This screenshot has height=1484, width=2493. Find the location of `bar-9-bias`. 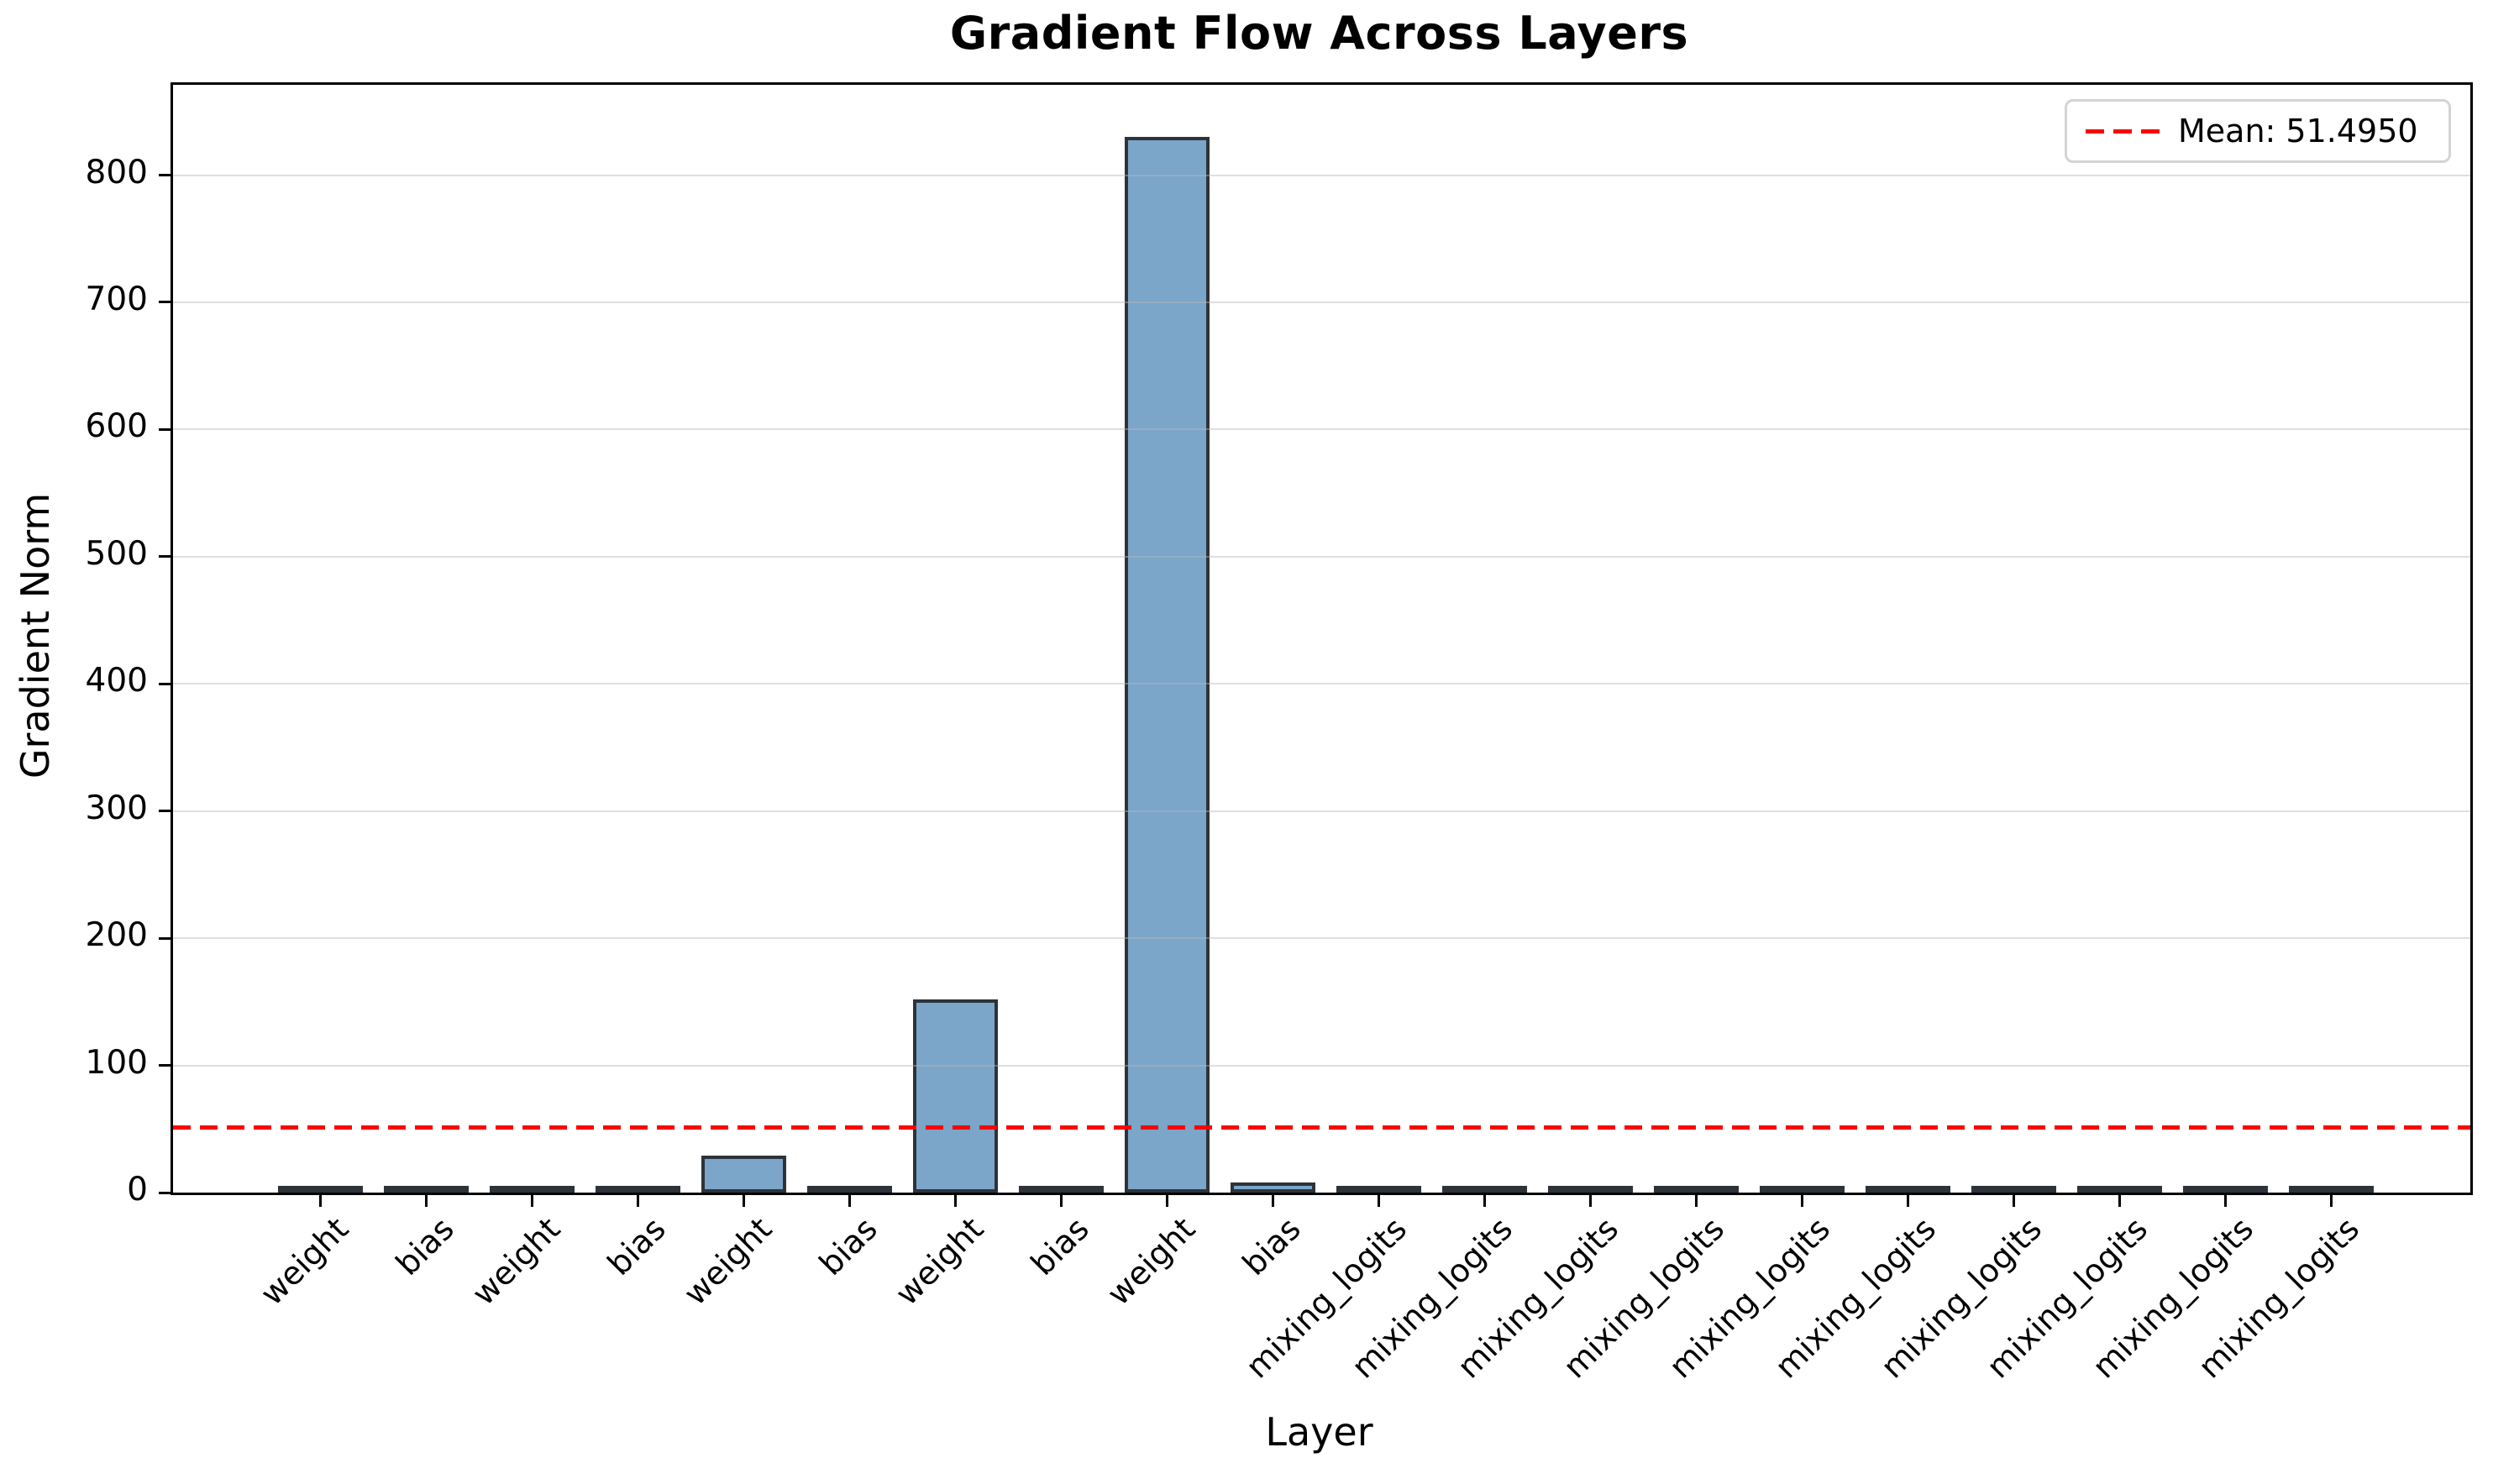

bar-9-bias is located at coordinates (1273, 1188).